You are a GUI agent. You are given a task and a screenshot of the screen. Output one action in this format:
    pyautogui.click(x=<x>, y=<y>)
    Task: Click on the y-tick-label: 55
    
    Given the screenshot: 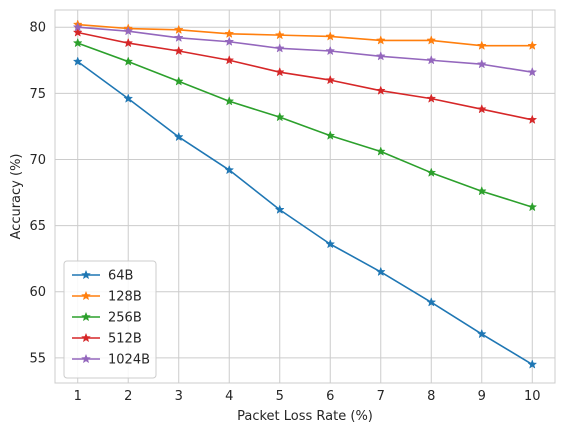 What is the action you would take?
    pyautogui.click(x=37, y=358)
    